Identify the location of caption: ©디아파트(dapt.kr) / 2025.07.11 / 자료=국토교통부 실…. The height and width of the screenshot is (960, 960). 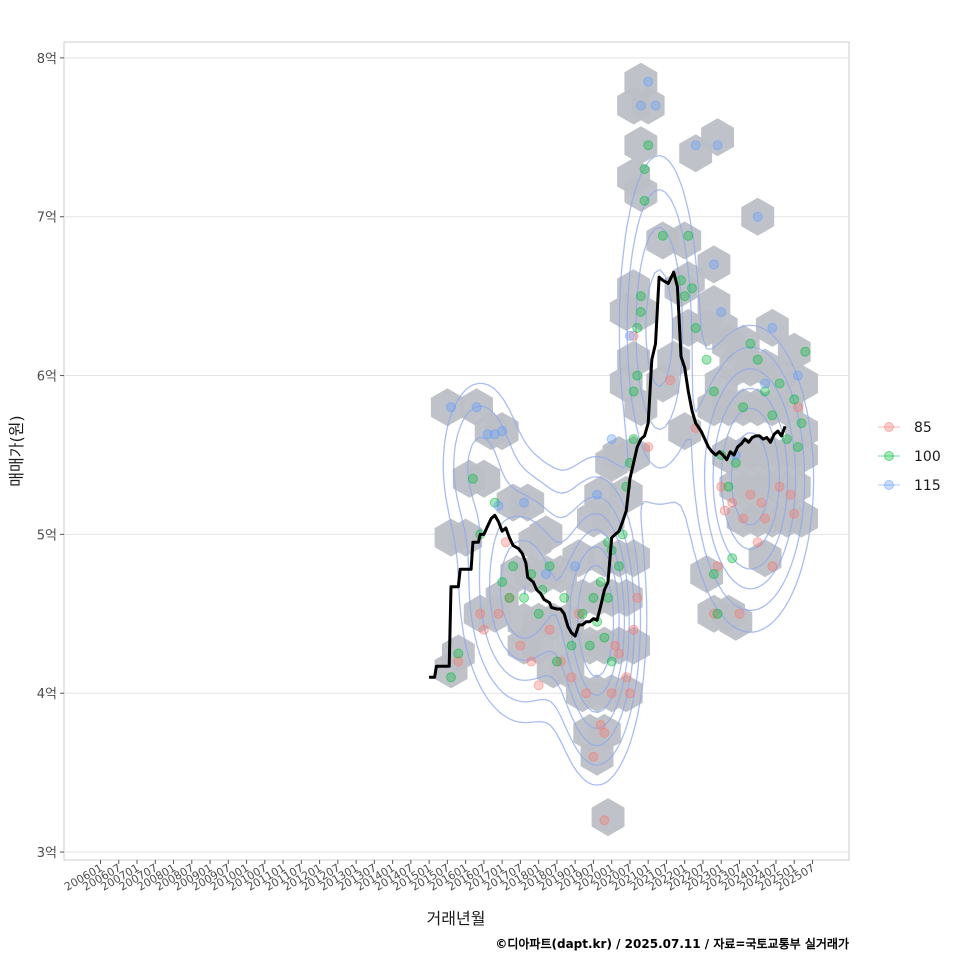
(672, 943).